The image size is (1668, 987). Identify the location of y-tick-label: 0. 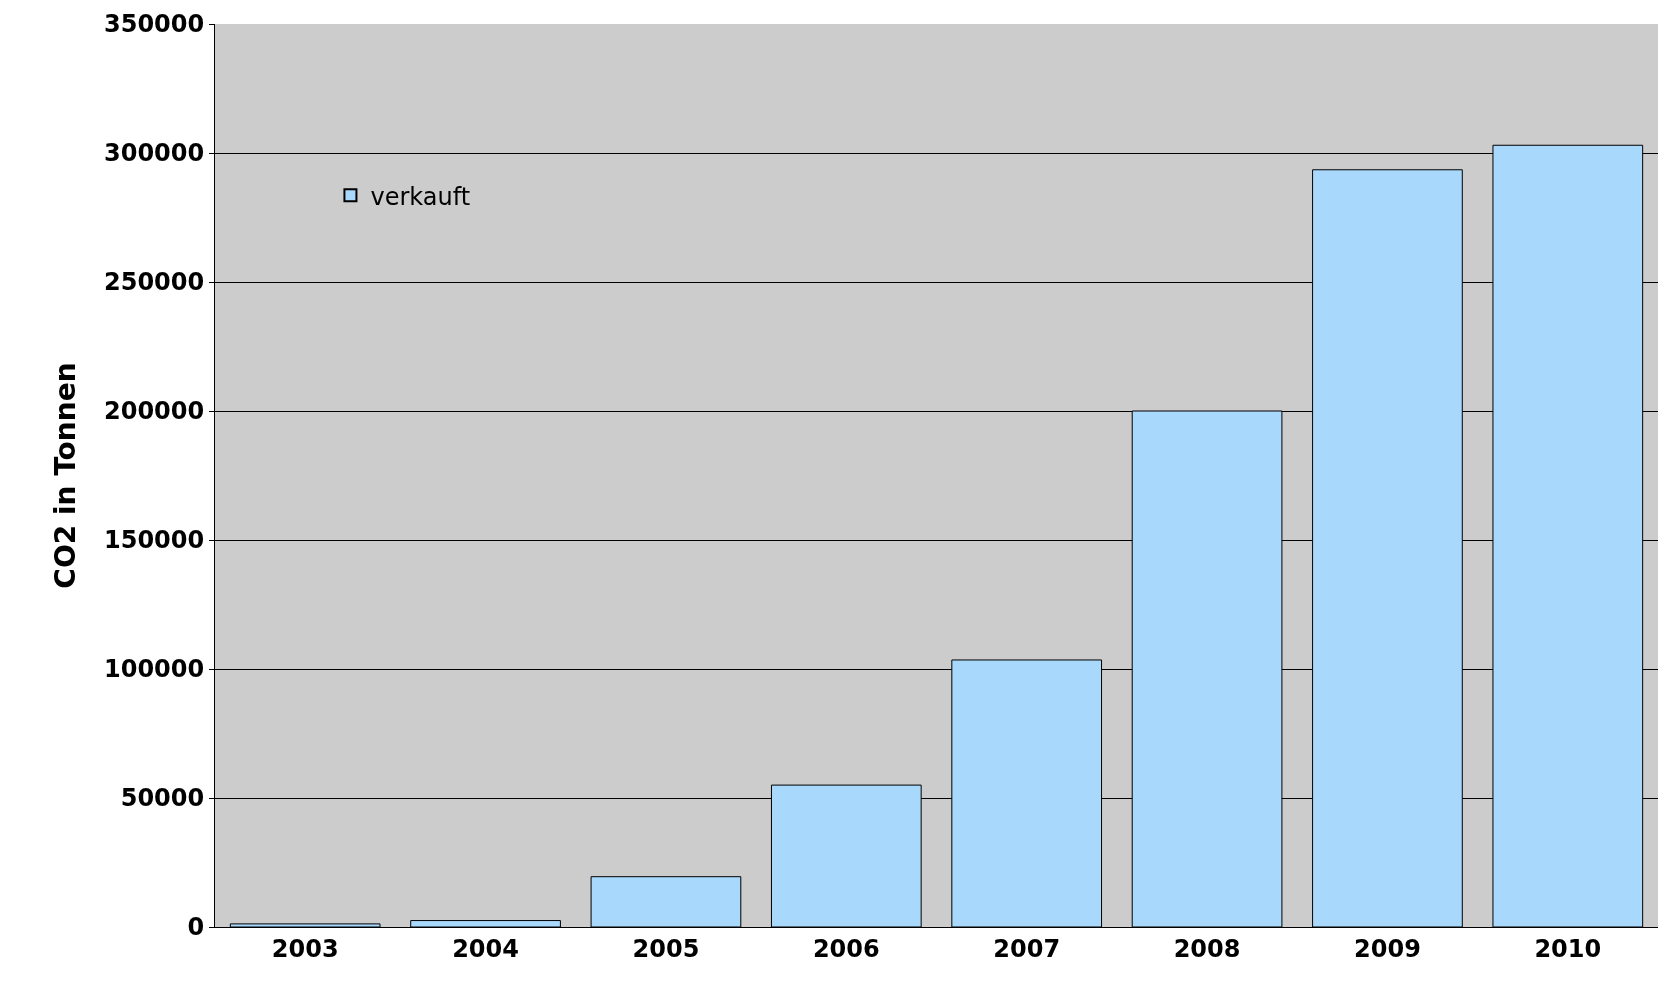
(196, 927).